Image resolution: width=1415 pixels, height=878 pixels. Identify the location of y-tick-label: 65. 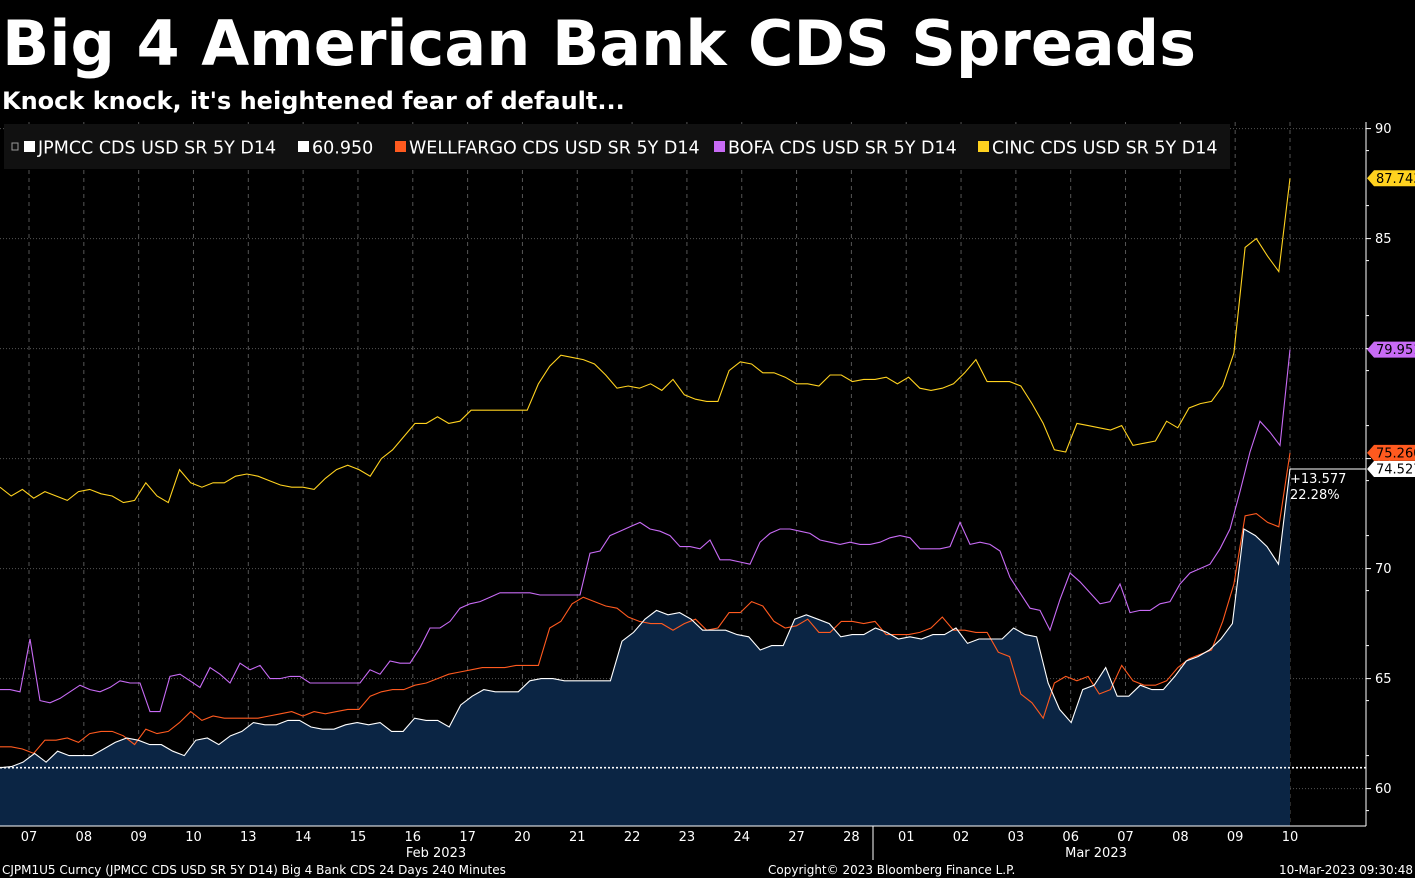
(1383, 679).